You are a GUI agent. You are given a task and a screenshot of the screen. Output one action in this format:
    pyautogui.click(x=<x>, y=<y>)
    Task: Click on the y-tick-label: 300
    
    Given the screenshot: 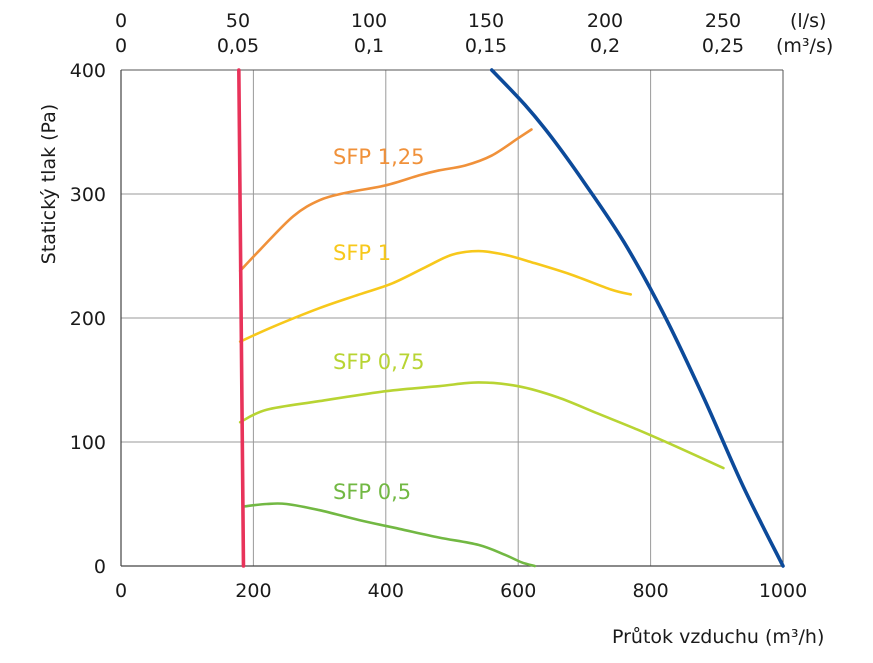 What is the action you would take?
    pyautogui.click(x=88, y=195)
    